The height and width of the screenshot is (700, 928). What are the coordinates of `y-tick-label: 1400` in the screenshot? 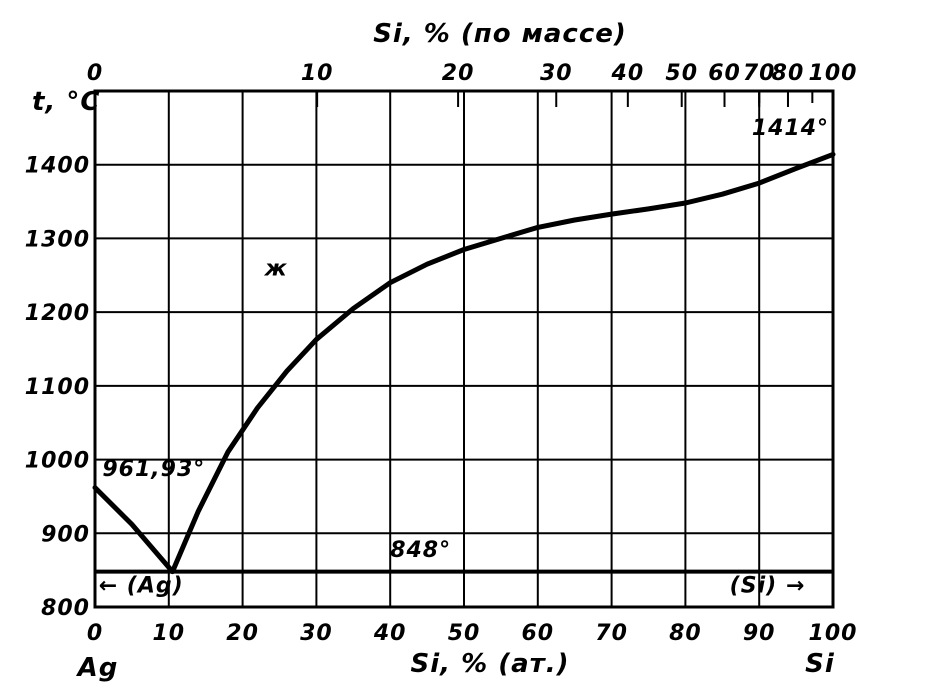 It's located at (57, 166).